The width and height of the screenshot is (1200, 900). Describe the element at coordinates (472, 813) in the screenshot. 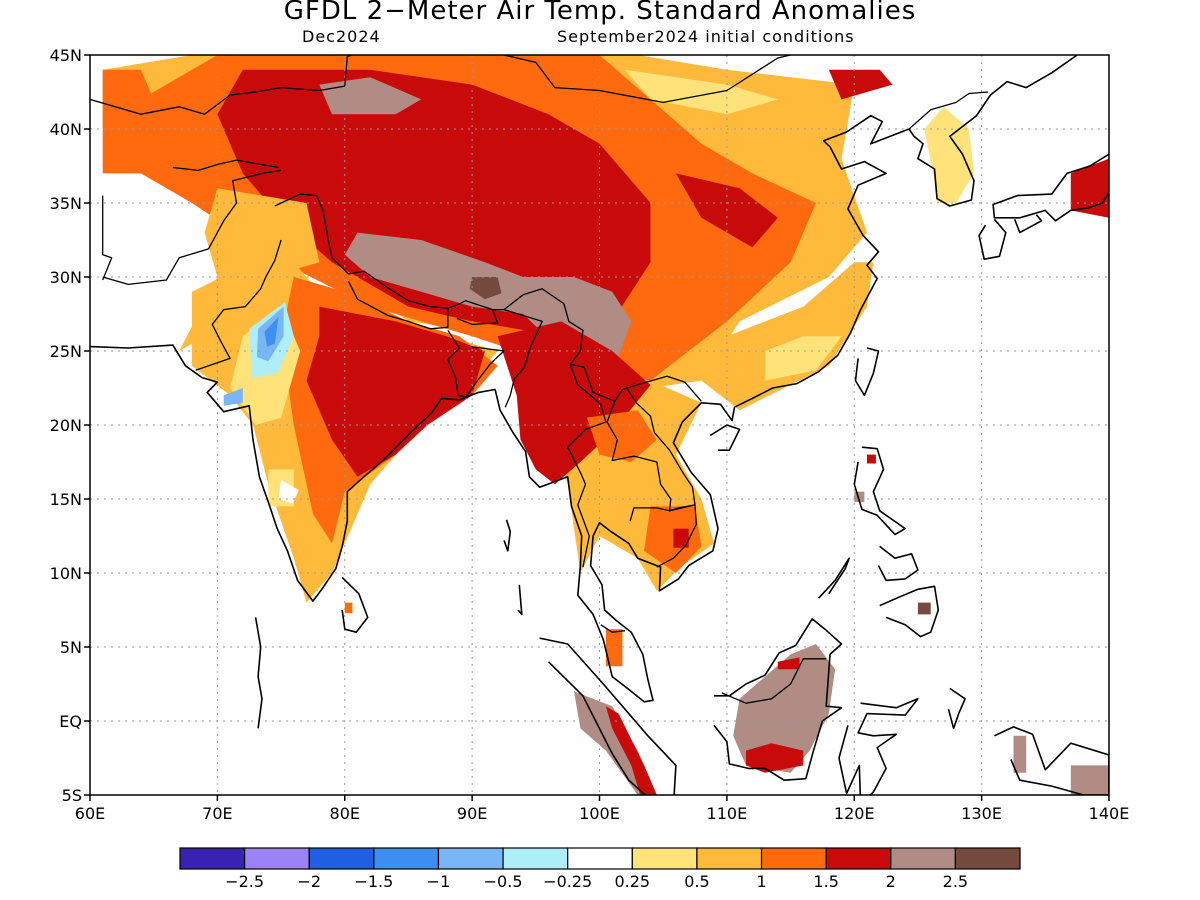

I see `lon-tick-label: 90E` at that location.